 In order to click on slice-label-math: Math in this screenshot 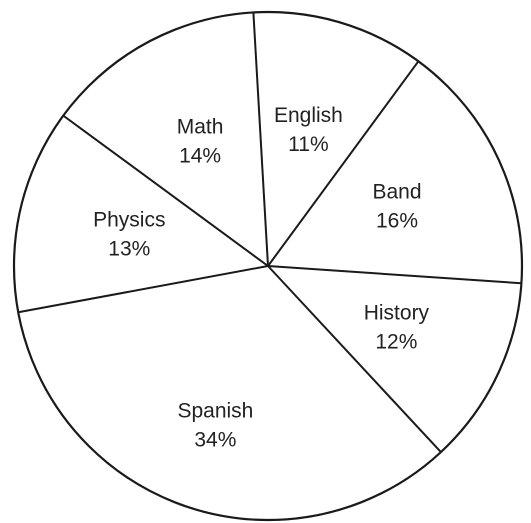, I will do `click(200, 127)`.